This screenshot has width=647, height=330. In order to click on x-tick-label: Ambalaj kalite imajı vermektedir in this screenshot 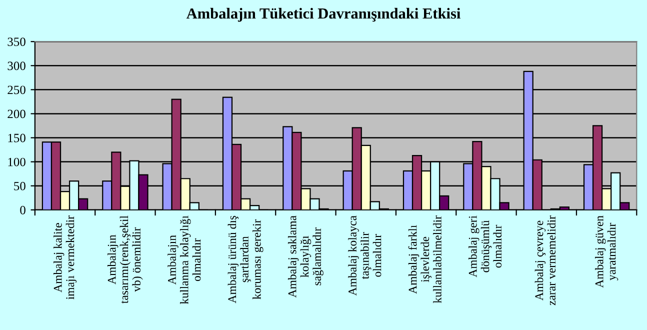, I will do `click(65, 258)`.